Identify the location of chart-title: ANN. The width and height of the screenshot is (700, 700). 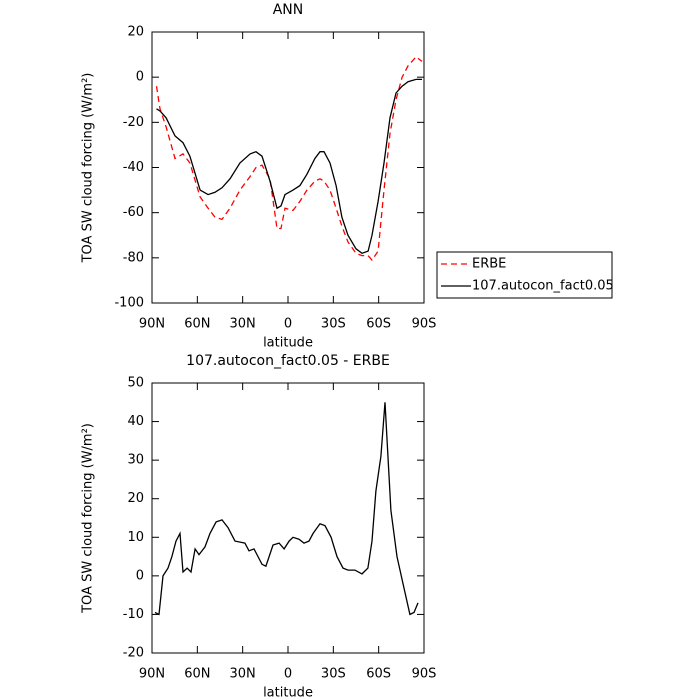
(288, 10).